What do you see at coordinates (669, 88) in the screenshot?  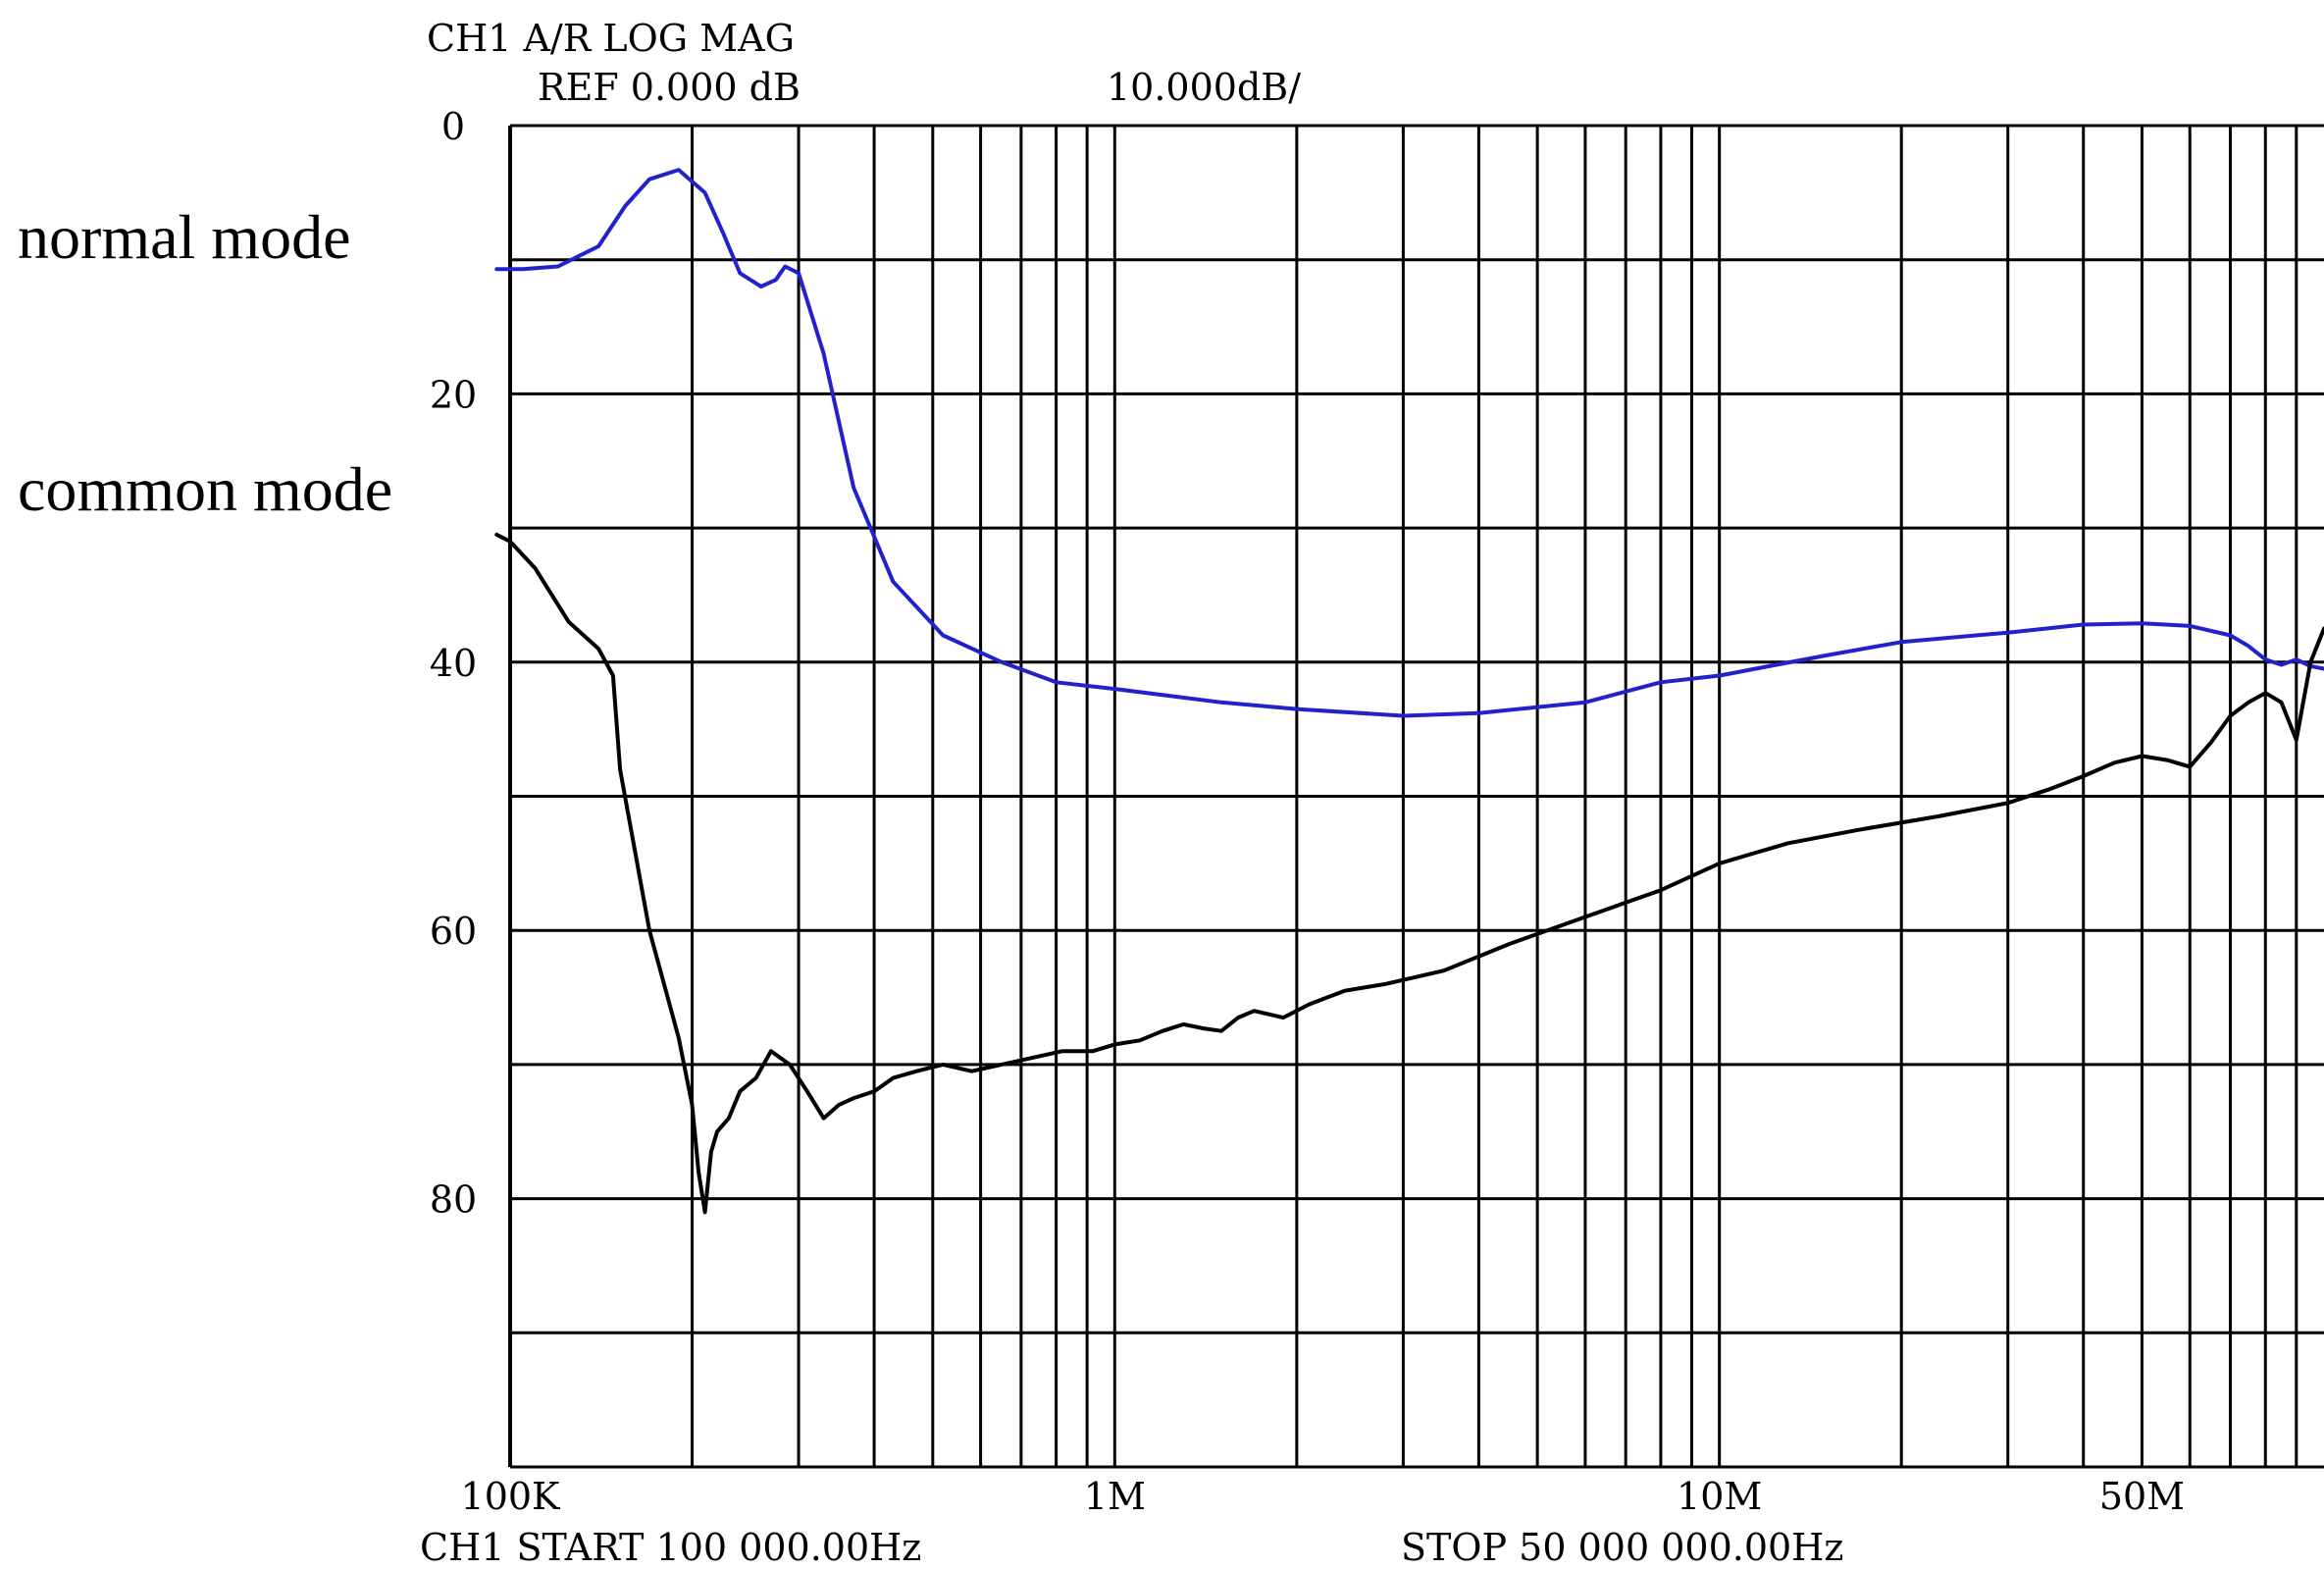 I see `header-ref-level: REF 0.000 dB` at bounding box center [669, 88].